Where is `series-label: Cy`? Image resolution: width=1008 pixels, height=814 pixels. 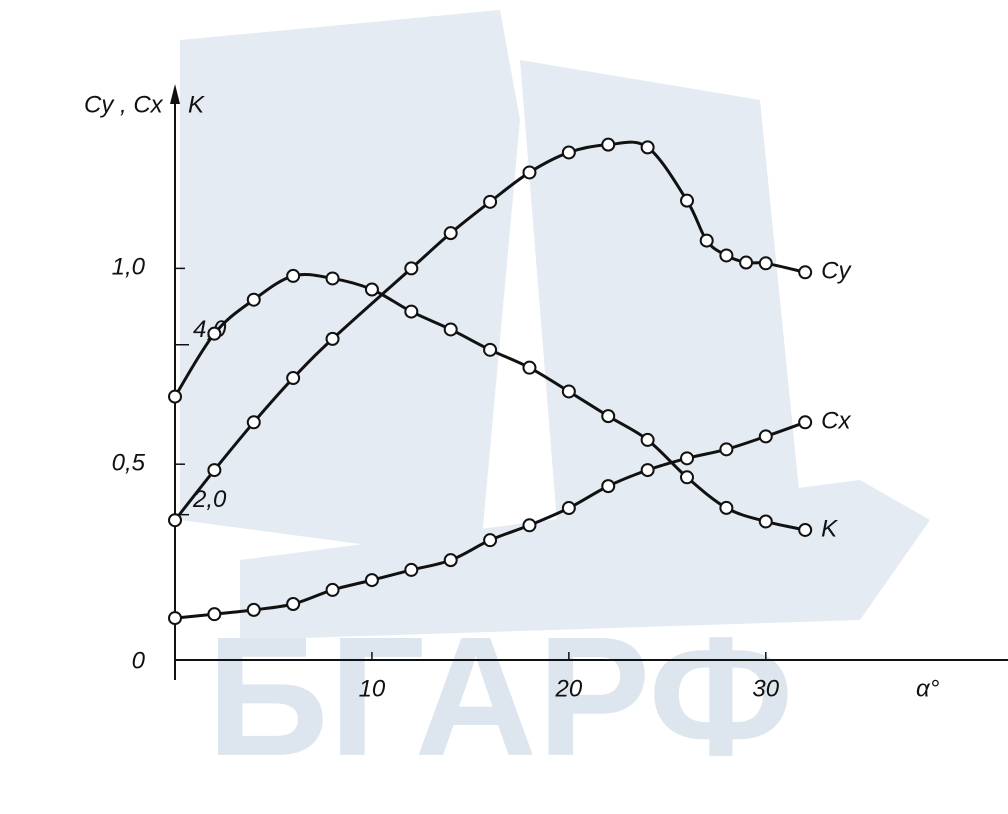
series-label: Cy is located at coordinates (836, 271).